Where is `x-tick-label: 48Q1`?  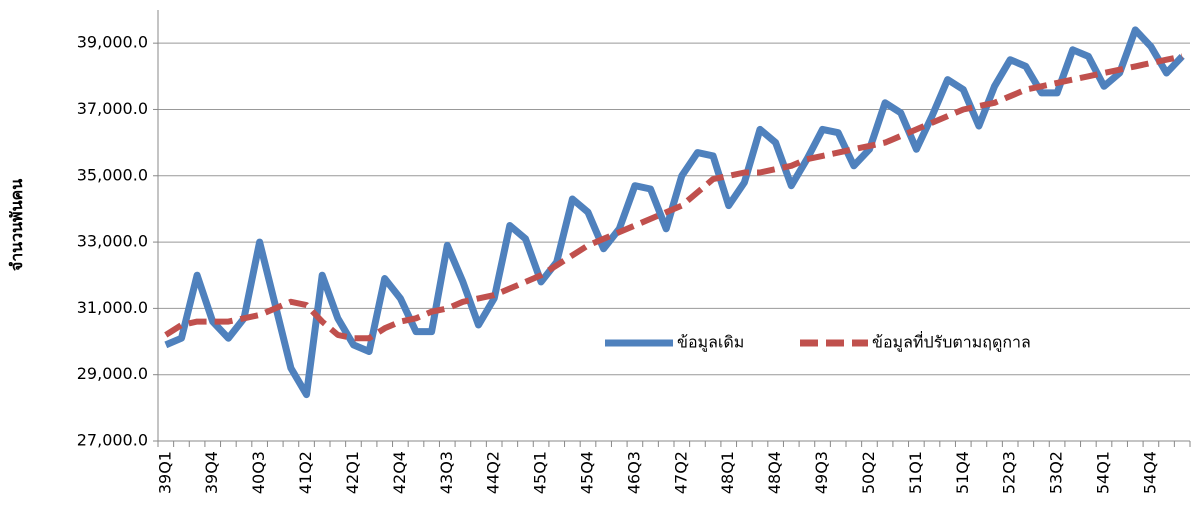 x-tick-label: 48Q1 is located at coordinates (727, 472).